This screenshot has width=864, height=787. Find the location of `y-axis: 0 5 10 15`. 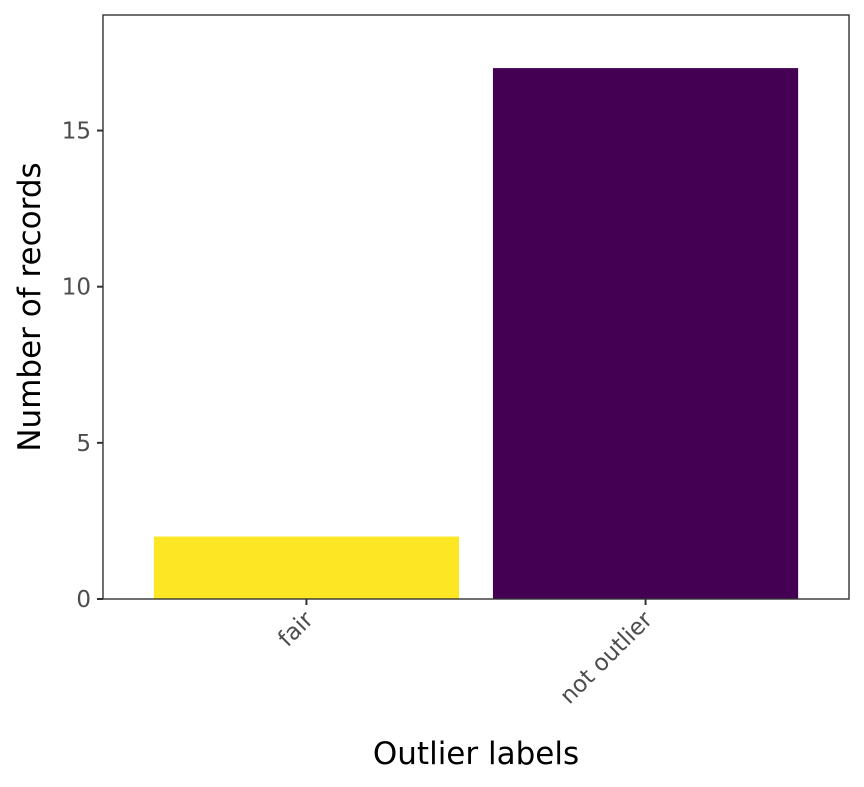

y-axis: 0 5 10 15 is located at coordinates (82, 366).